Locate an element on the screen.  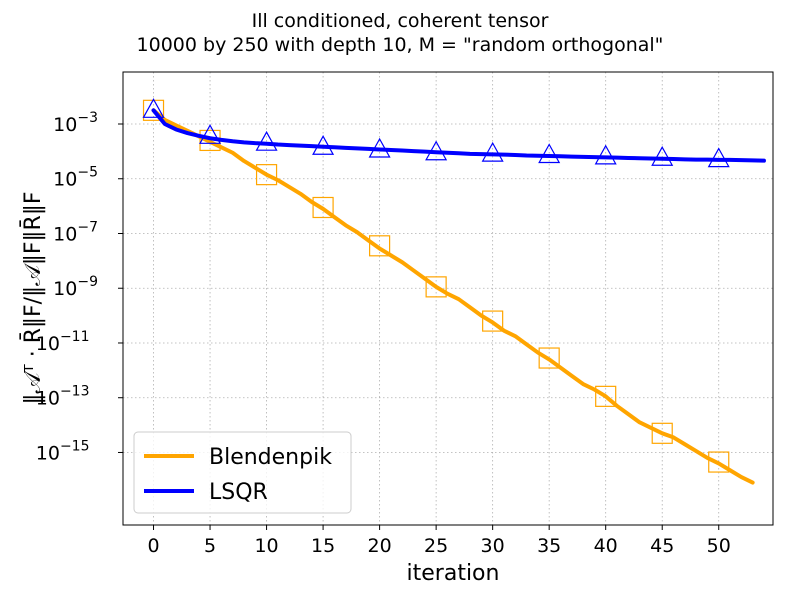
x-tick-label: 50 is located at coordinates (719, 546).